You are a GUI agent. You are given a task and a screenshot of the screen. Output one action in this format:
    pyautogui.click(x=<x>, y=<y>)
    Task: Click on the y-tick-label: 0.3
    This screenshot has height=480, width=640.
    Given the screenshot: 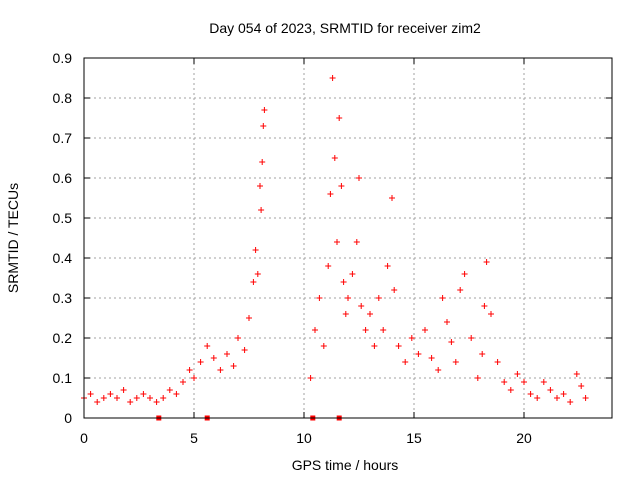 What is the action you would take?
    pyautogui.click(x=63, y=298)
    